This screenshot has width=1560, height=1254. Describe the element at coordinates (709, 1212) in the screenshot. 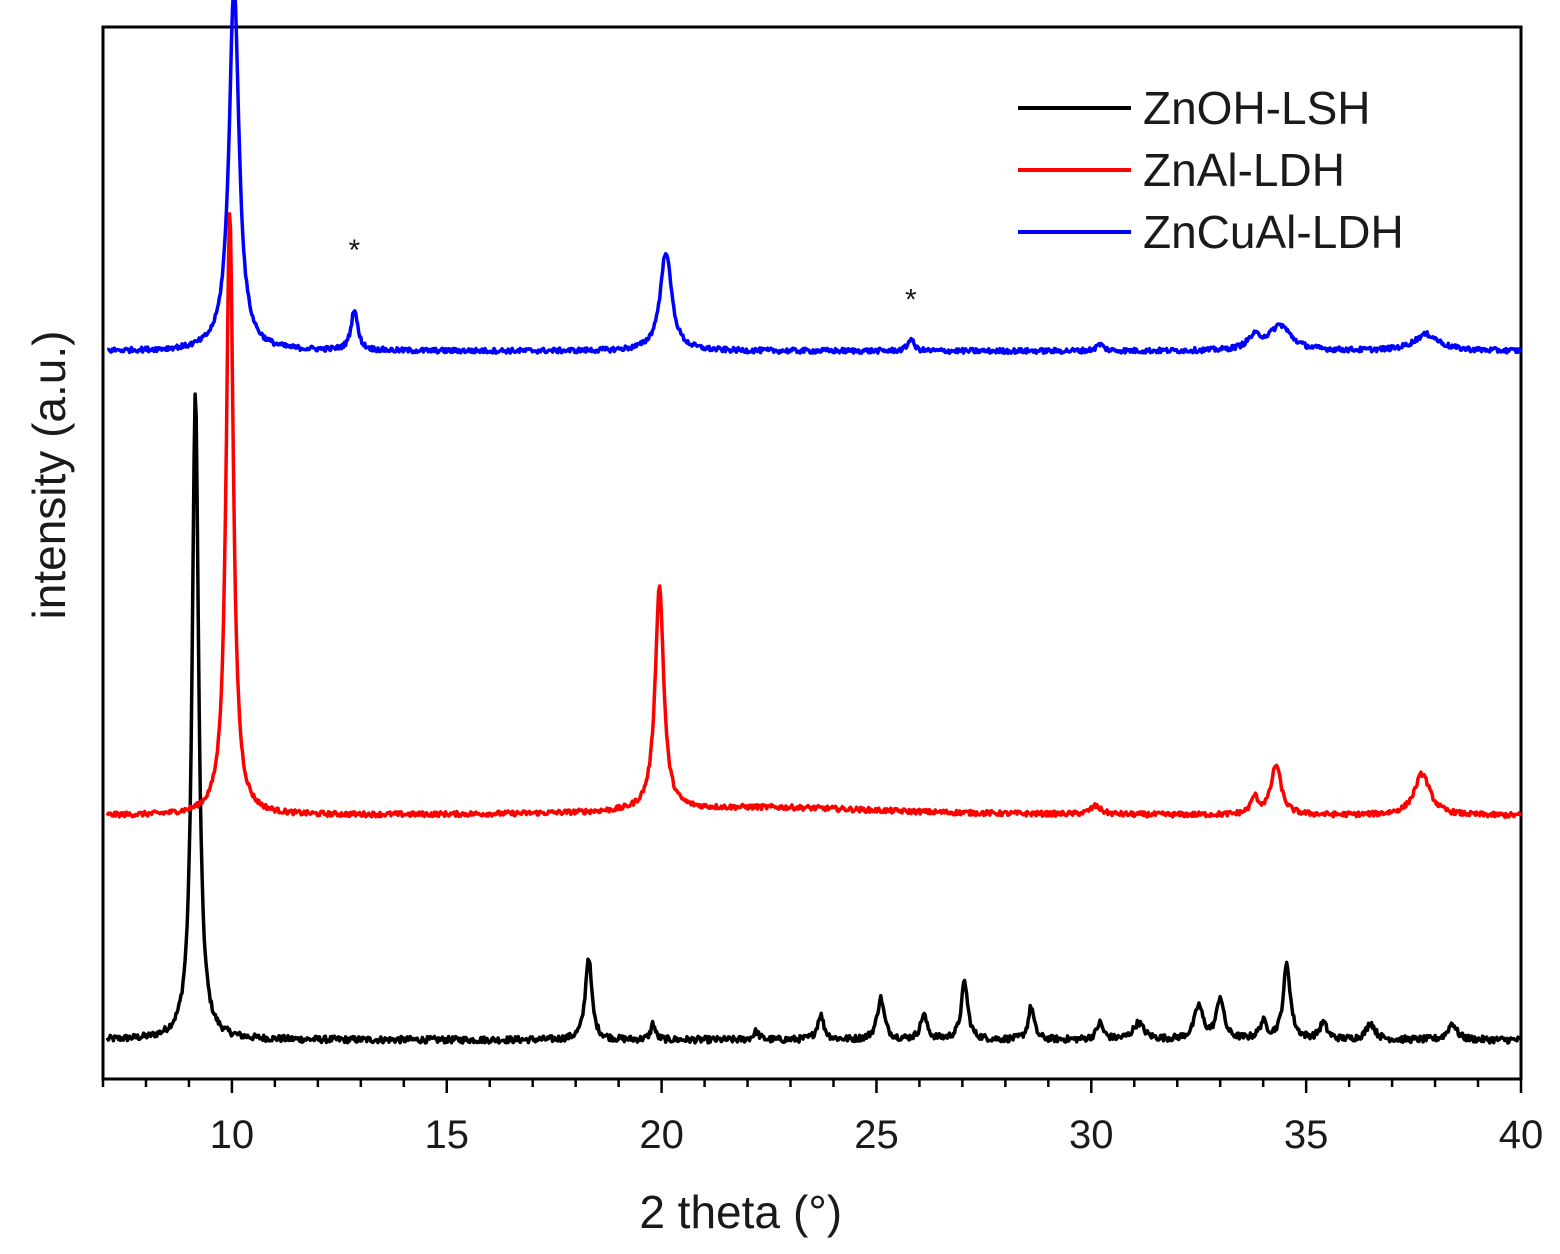

I see `x-axis-title: 2 theta` at that location.